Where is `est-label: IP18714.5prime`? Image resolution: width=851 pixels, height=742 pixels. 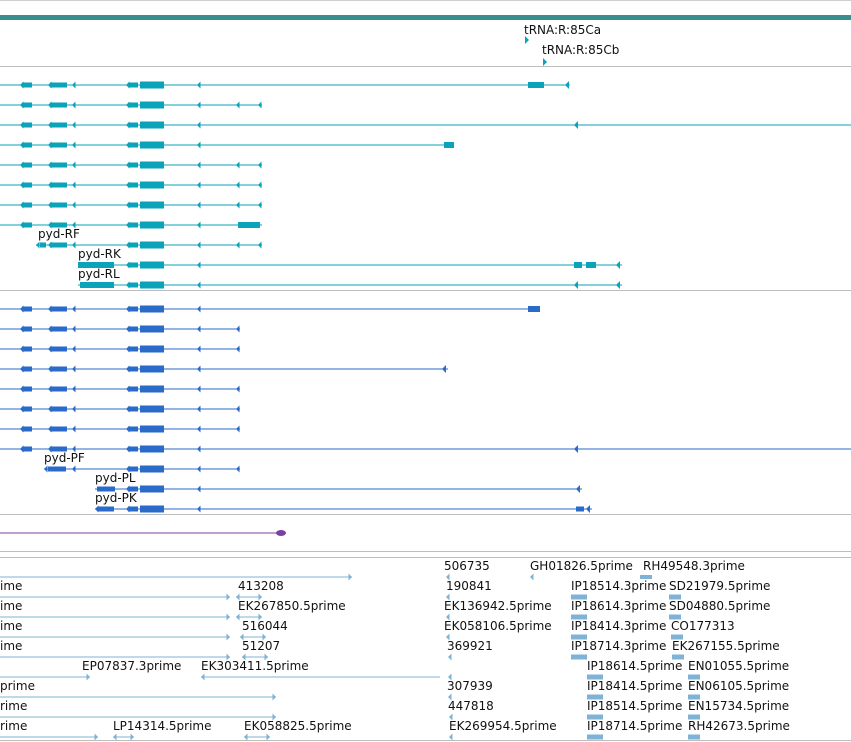 est-label: IP18714.5prime is located at coordinates (635, 726).